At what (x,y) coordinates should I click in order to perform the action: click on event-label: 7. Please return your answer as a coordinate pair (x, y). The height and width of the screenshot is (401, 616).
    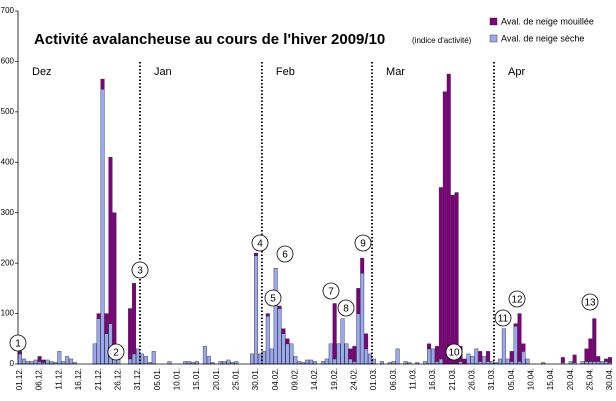
    Looking at the image, I should click on (331, 292).